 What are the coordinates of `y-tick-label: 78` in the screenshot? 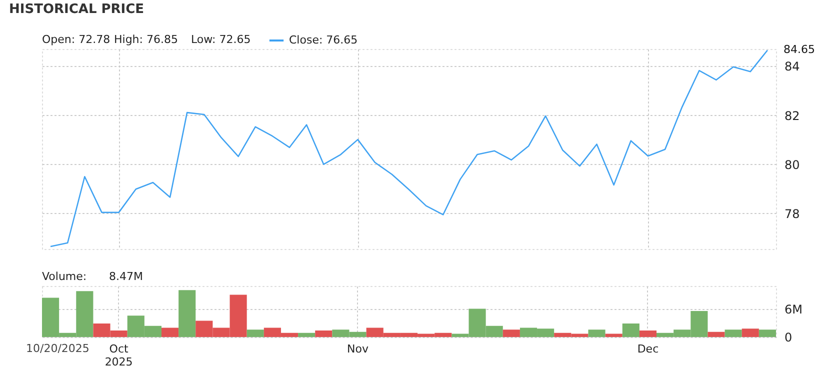 It's located at (792, 213).